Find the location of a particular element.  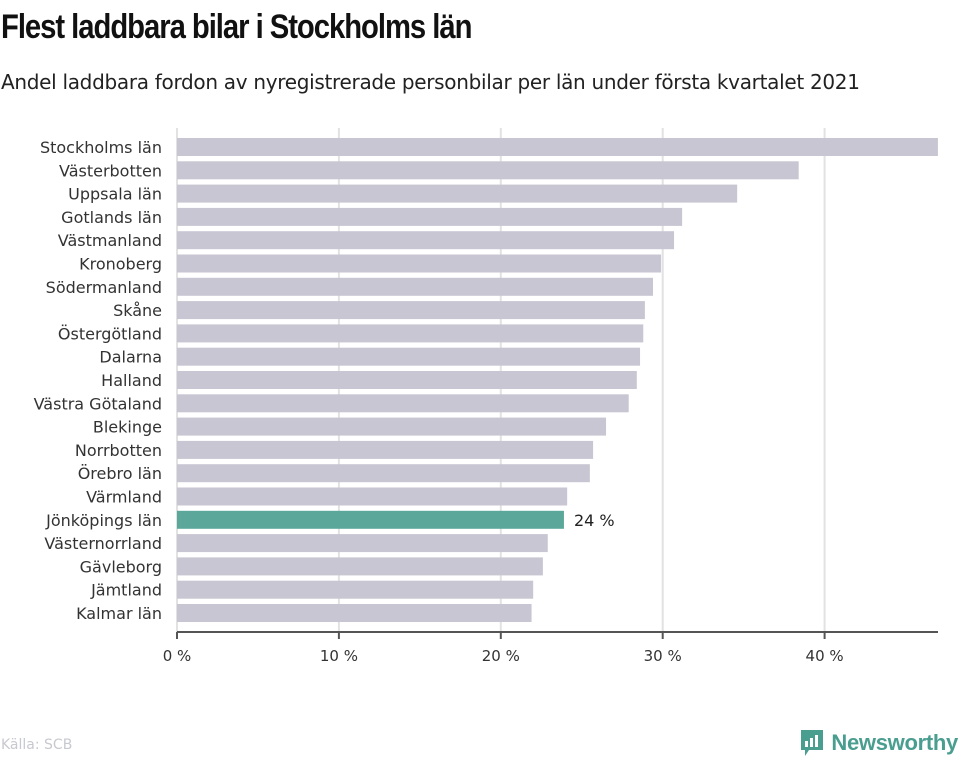

source-note: Källa: SCB is located at coordinates (37, 745).